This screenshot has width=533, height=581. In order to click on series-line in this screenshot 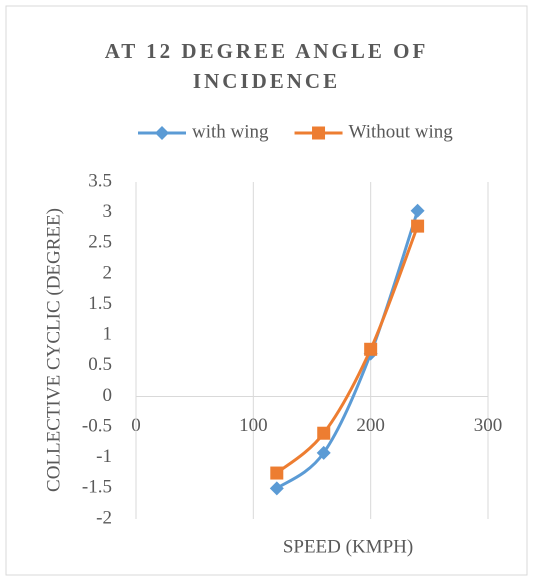, I will do `click(347, 350)`.